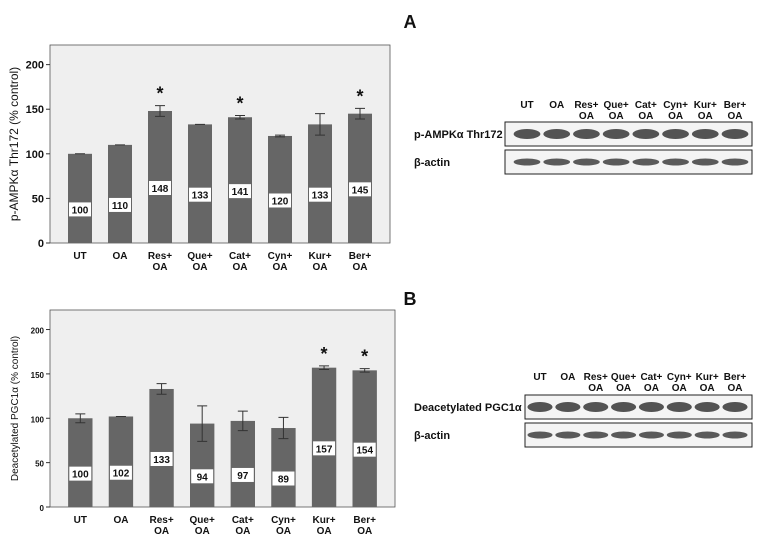 The height and width of the screenshot is (537, 765). I want to click on row-label: Deacetylated PGC1α, so click(468, 408).